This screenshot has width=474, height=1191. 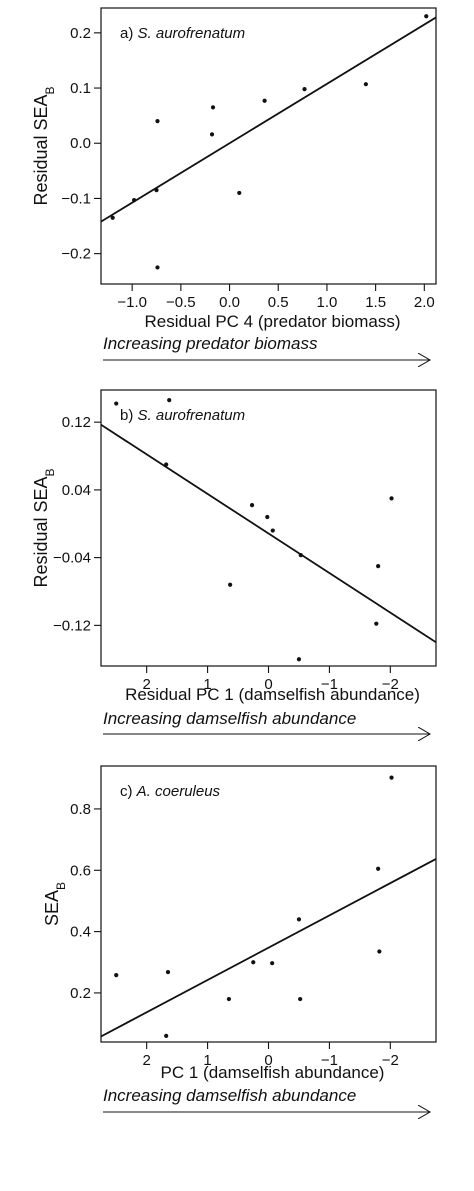 I want to click on x-tick-label: −1.0, so click(x=132, y=302).